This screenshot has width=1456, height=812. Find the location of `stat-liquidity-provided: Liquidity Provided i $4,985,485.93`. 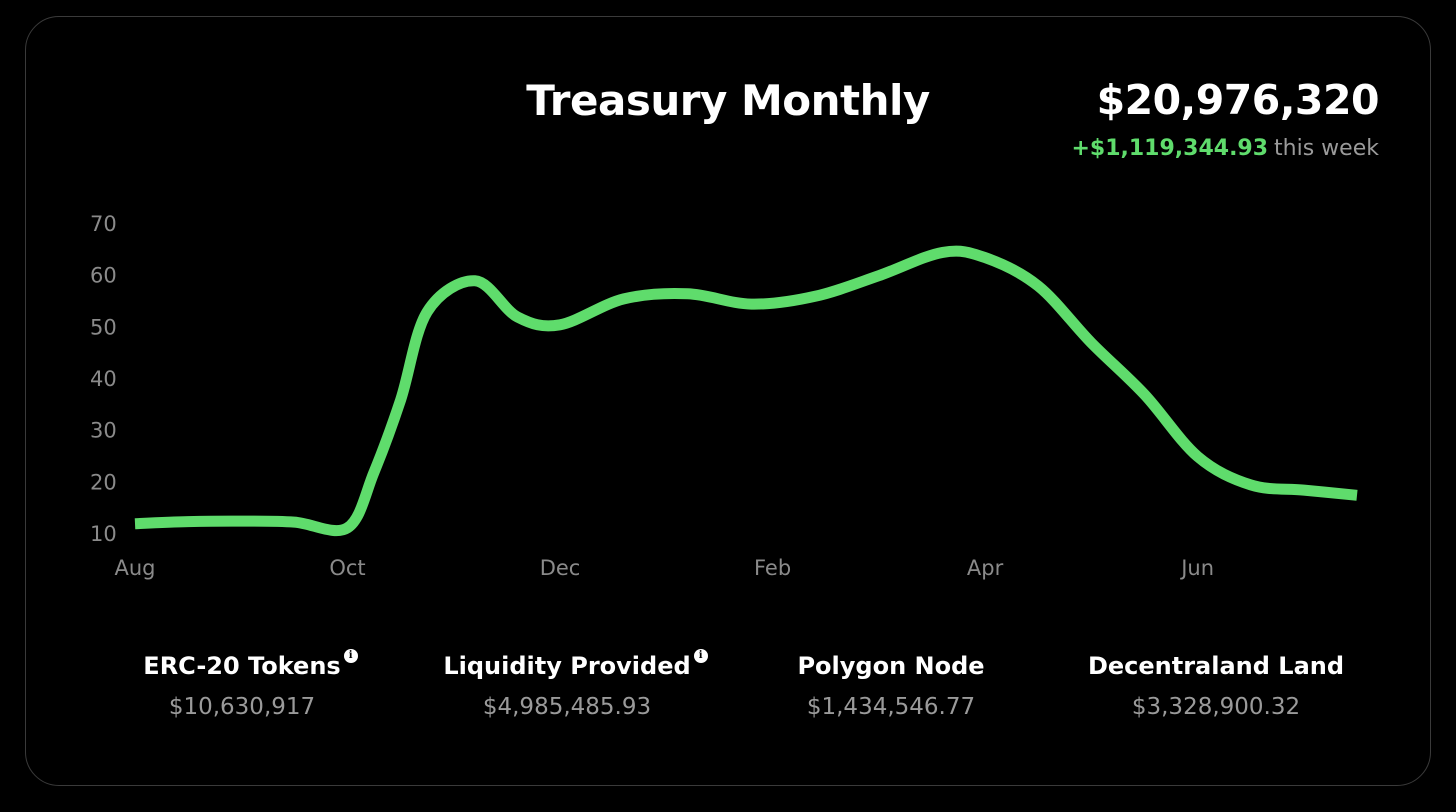

stat-liquidity-provided: Liquidity Provided i $4,985,485.93 is located at coordinates (567, 684).